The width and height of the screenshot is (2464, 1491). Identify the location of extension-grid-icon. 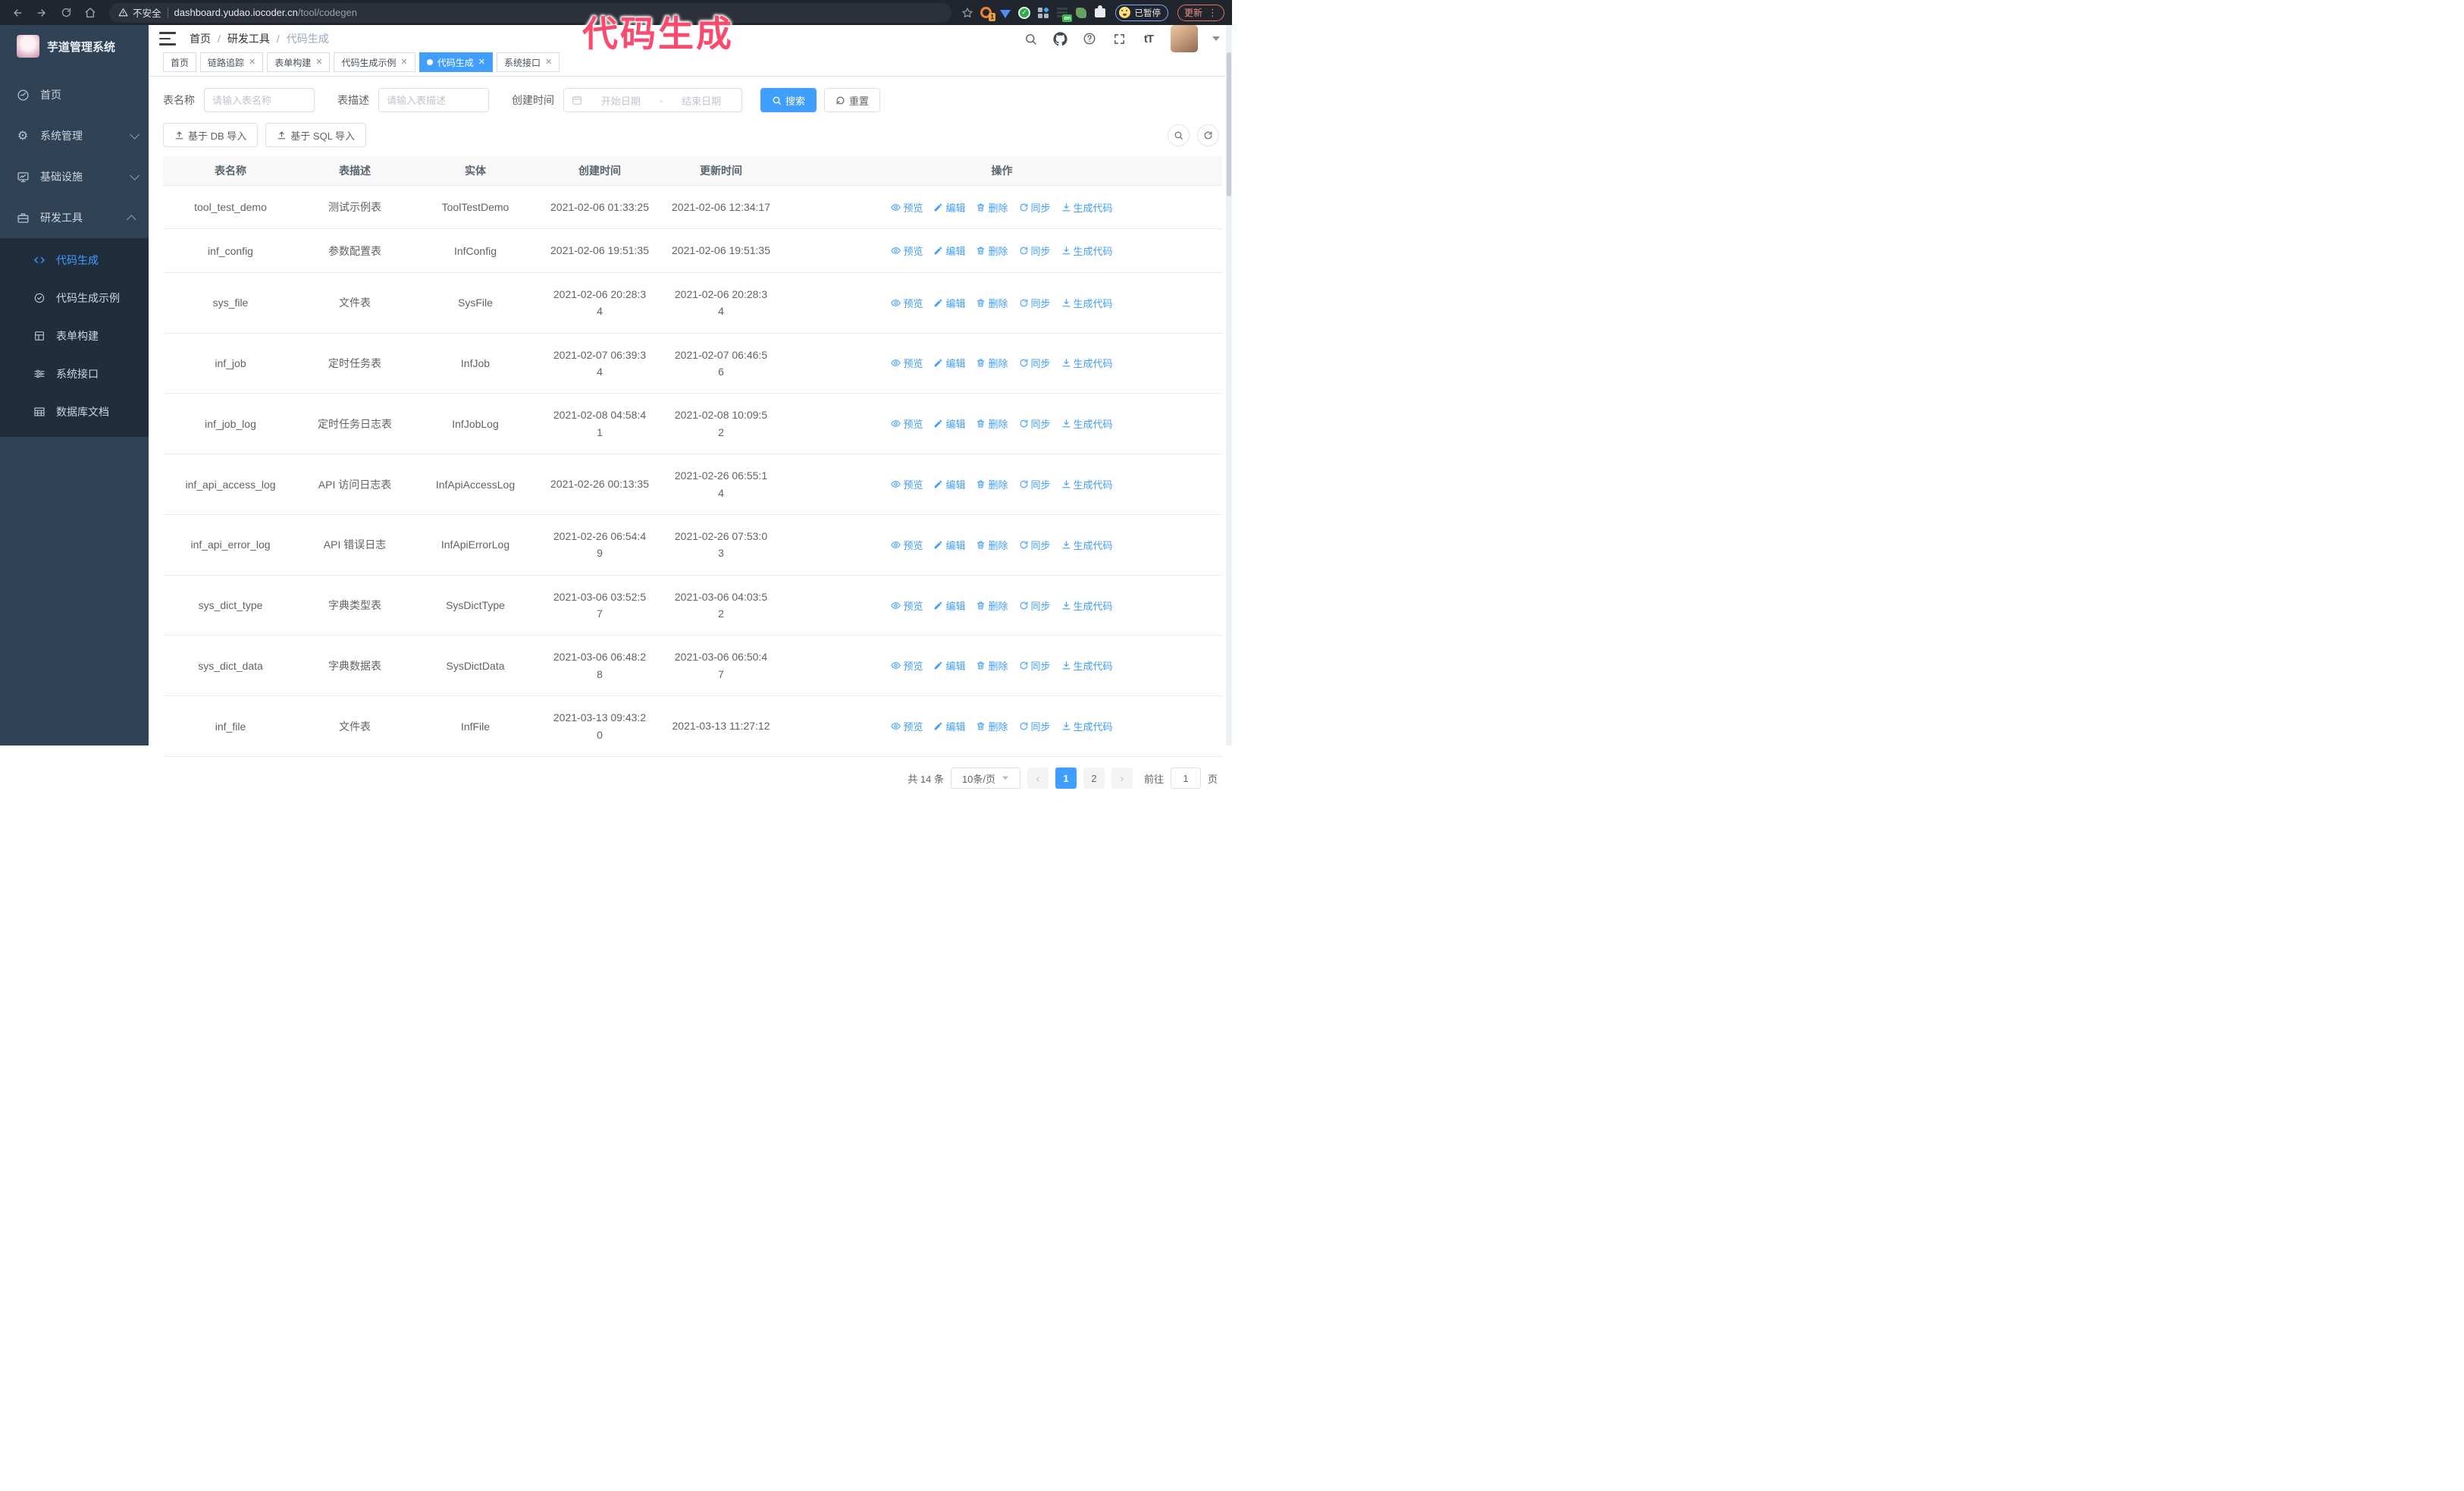
(1042, 12).